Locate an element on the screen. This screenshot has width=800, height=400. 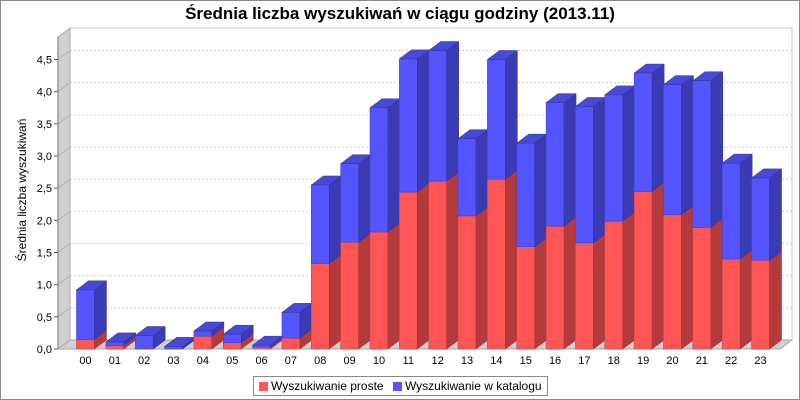
bar-catalog-23-top is located at coordinates (766, 173).